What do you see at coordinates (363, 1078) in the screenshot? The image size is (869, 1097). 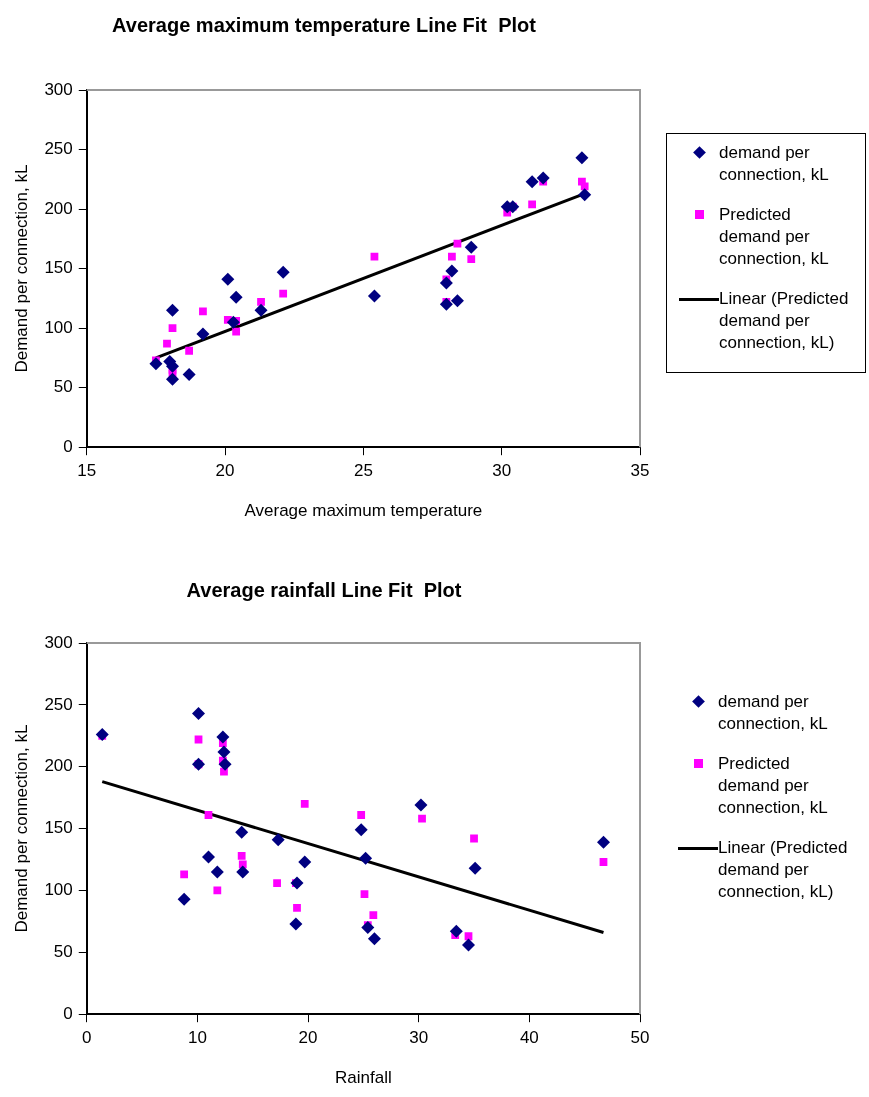 I see `x-axis-title: Rainfall` at bounding box center [363, 1078].